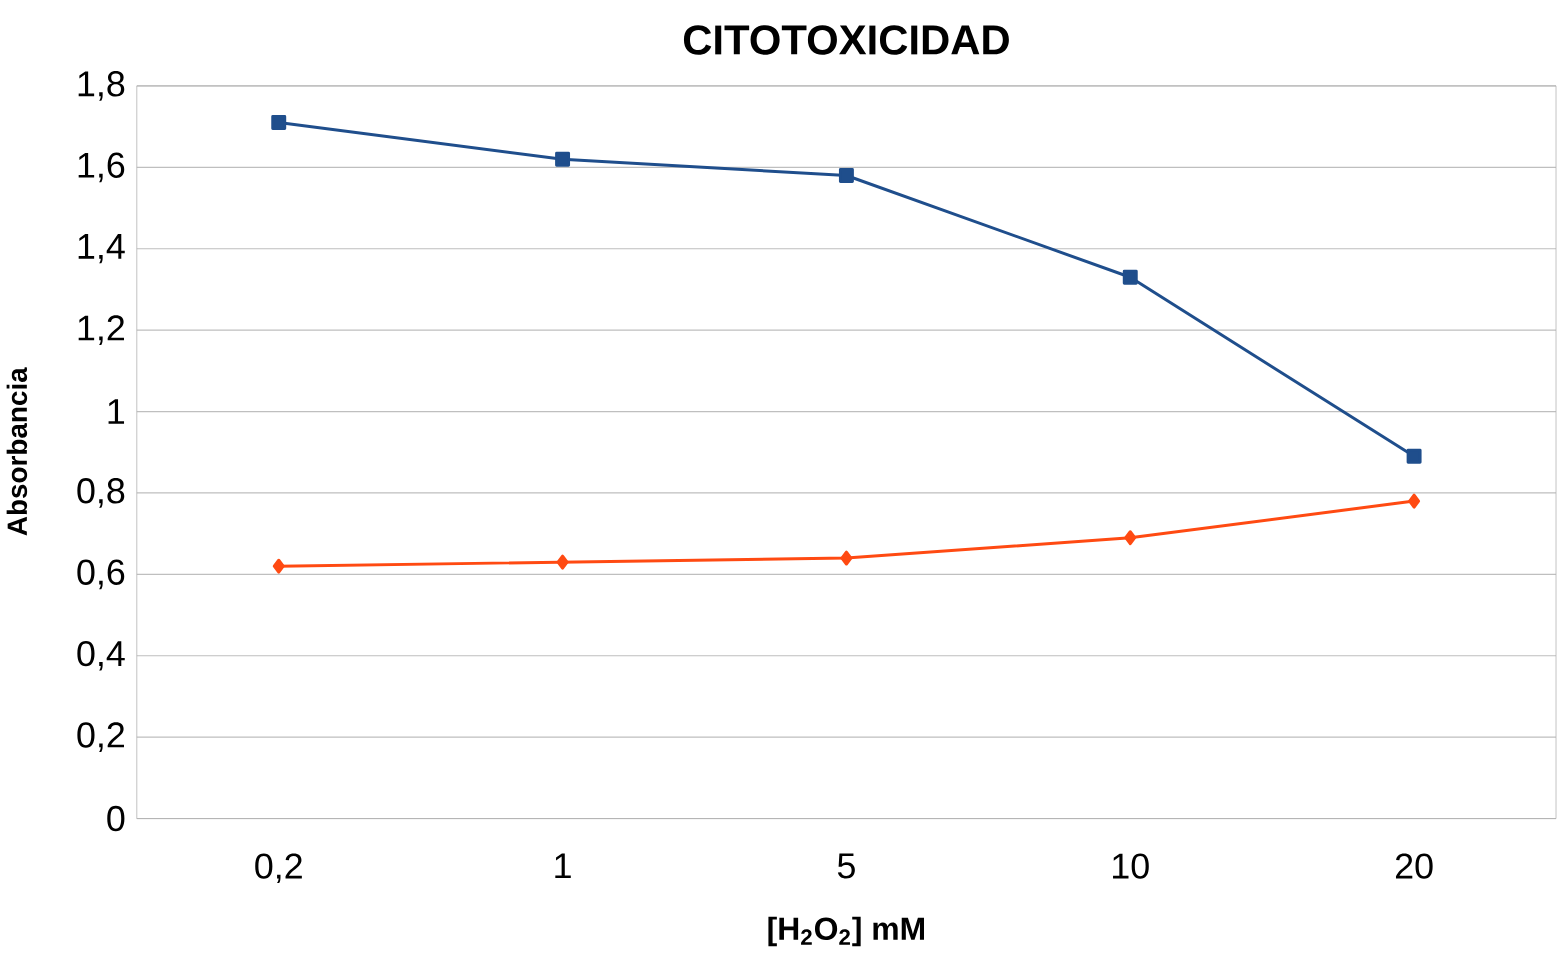 This screenshot has height=963, width=1557. Describe the element at coordinates (101, 167) in the screenshot. I see `y-tick-label: 1,6` at that location.